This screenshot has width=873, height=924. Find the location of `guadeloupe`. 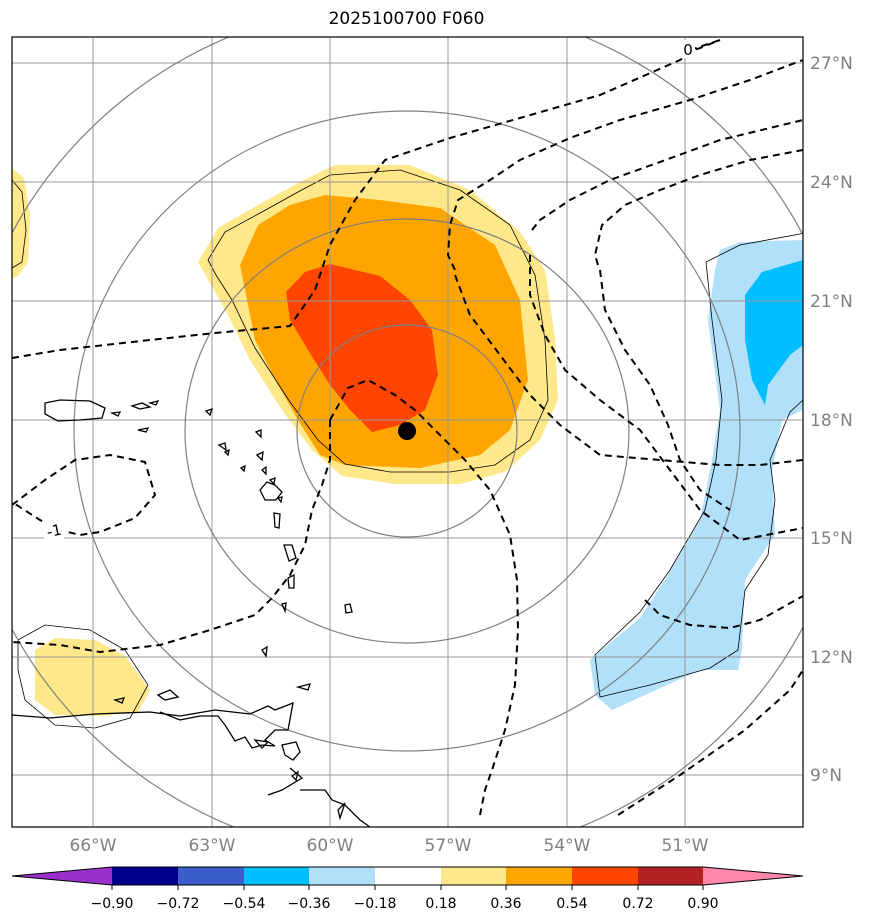

guadeloupe is located at coordinates (271, 491).